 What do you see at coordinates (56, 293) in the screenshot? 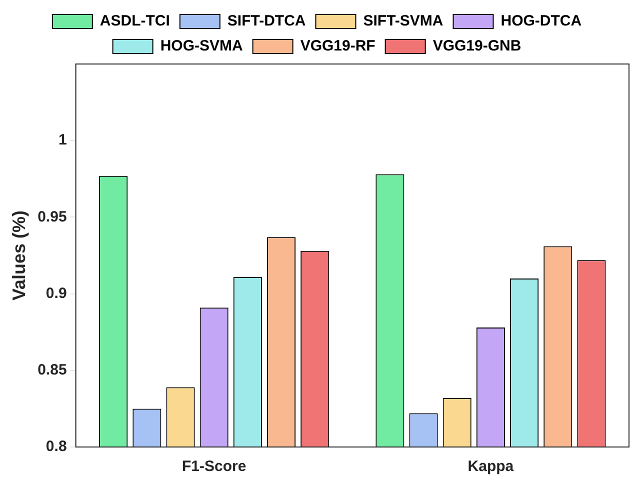
I see `y-tick-label: 0.9` at bounding box center [56, 293].